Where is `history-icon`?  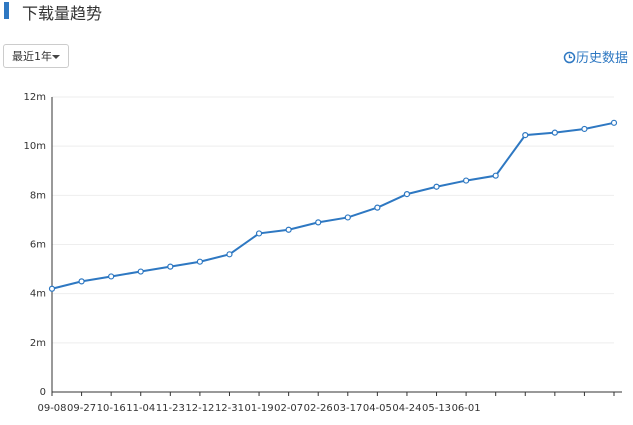
history-icon is located at coordinates (569, 57).